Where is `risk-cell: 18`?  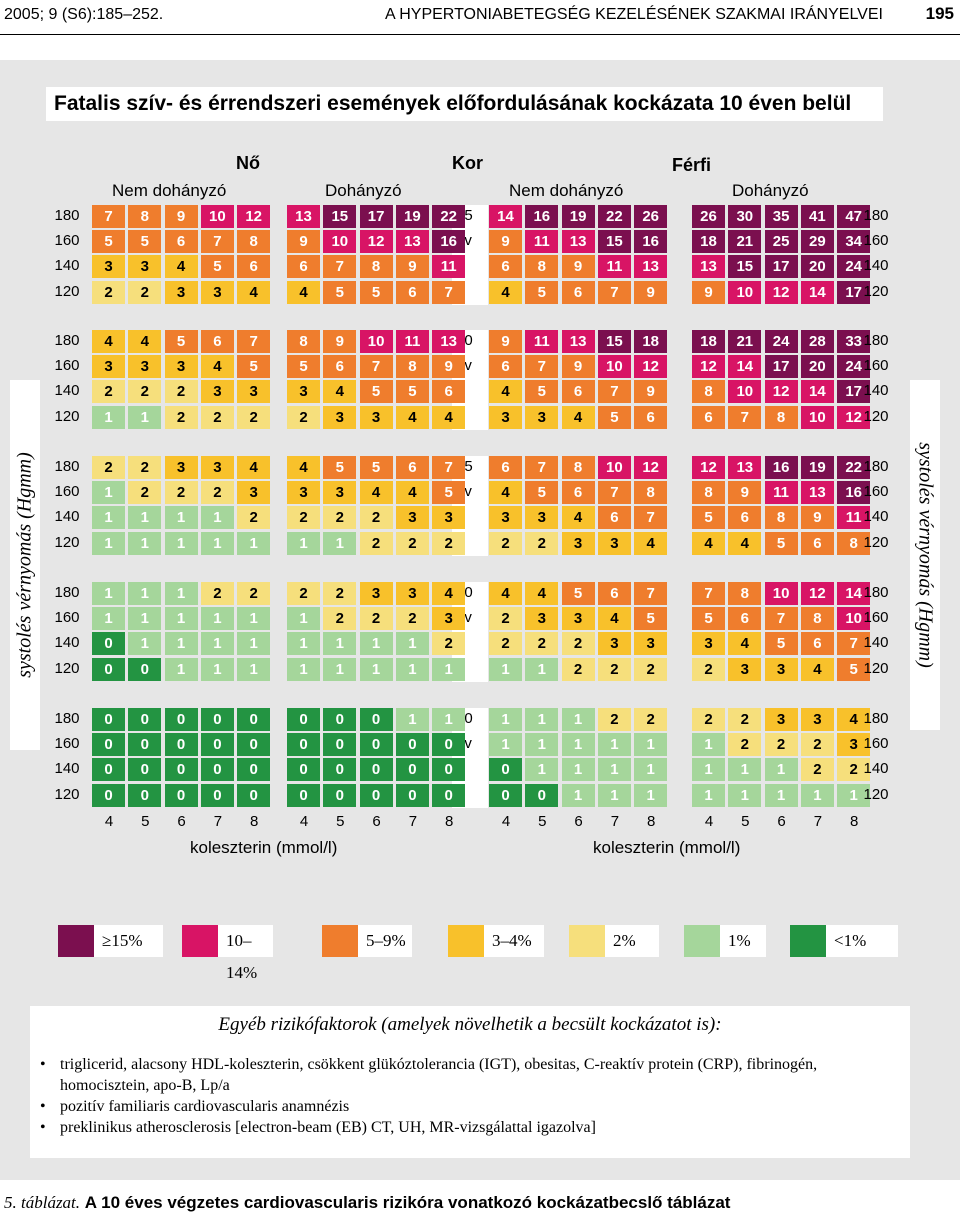
risk-cell: 18 is located at coordinates (651, 341).